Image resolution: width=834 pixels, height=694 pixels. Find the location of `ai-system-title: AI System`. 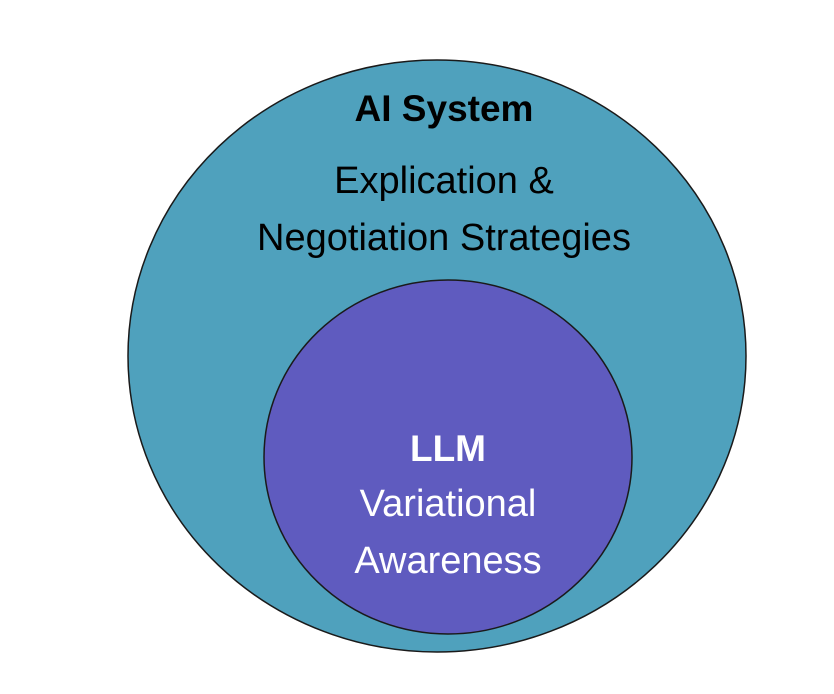

ai-system-title: AI System is located at coordinates (444, 108).